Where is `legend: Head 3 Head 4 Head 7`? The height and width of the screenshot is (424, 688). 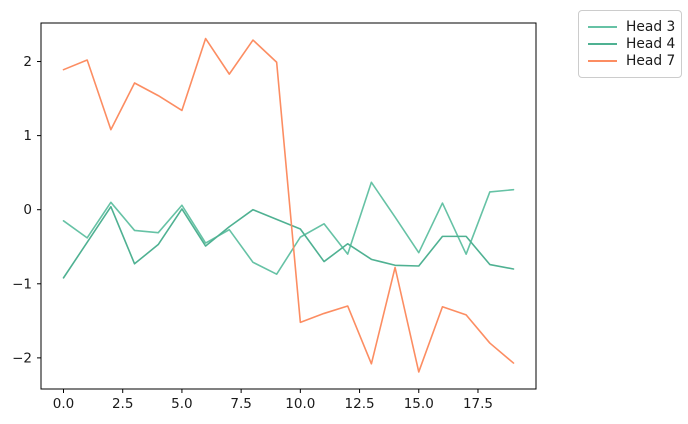 legend: Head 3 Head 4 Head 7 is located at coordinates (630, 44).